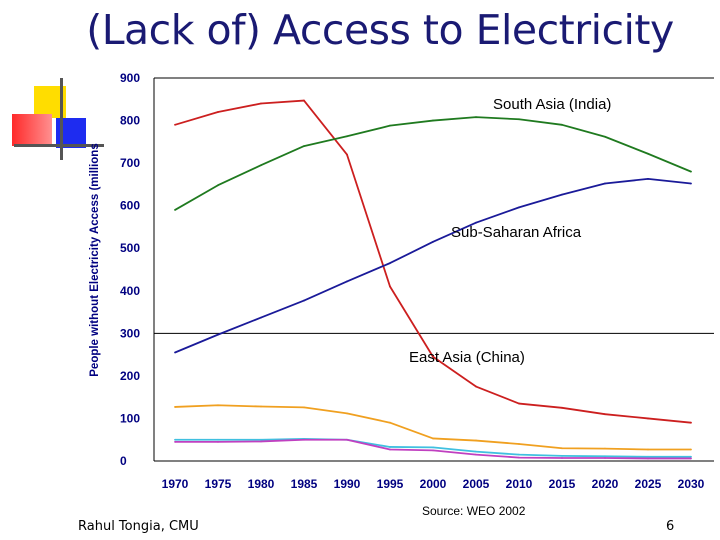 The image size is (720, 540). Describe the element at coordinates (138, 526) in the screenshot. I see `footer-author: Rahul Tongia, CMU` at that location.